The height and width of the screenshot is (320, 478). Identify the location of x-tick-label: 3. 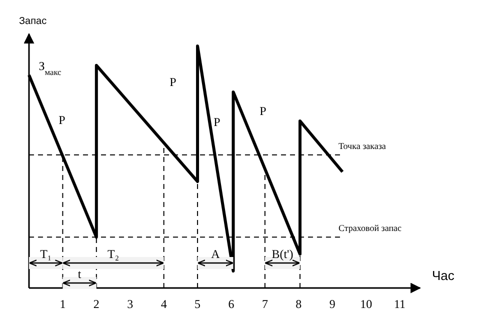
(130, 304).